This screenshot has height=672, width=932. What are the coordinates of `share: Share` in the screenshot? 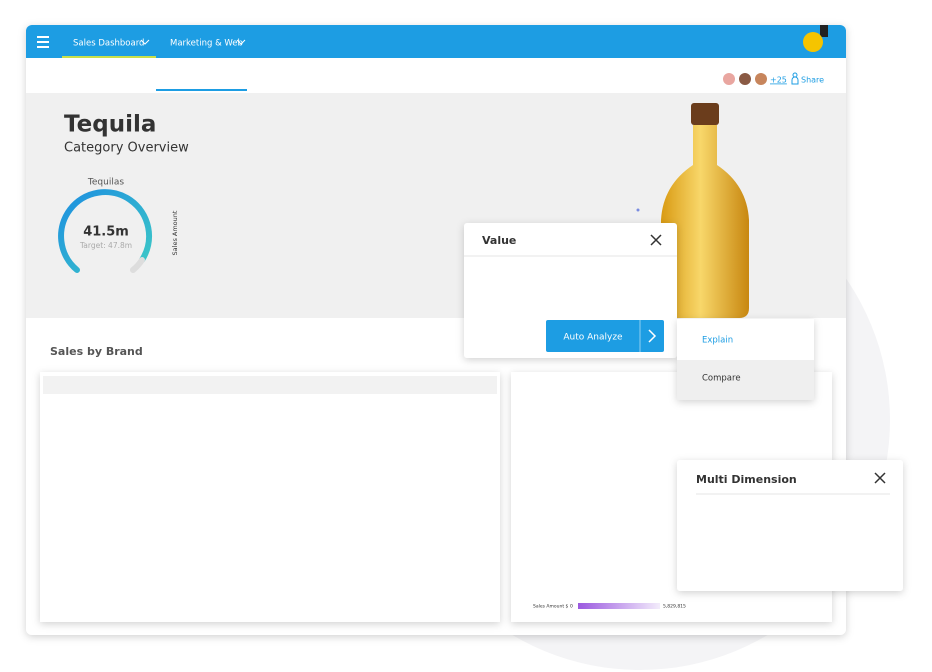 It's located at (812, 80).